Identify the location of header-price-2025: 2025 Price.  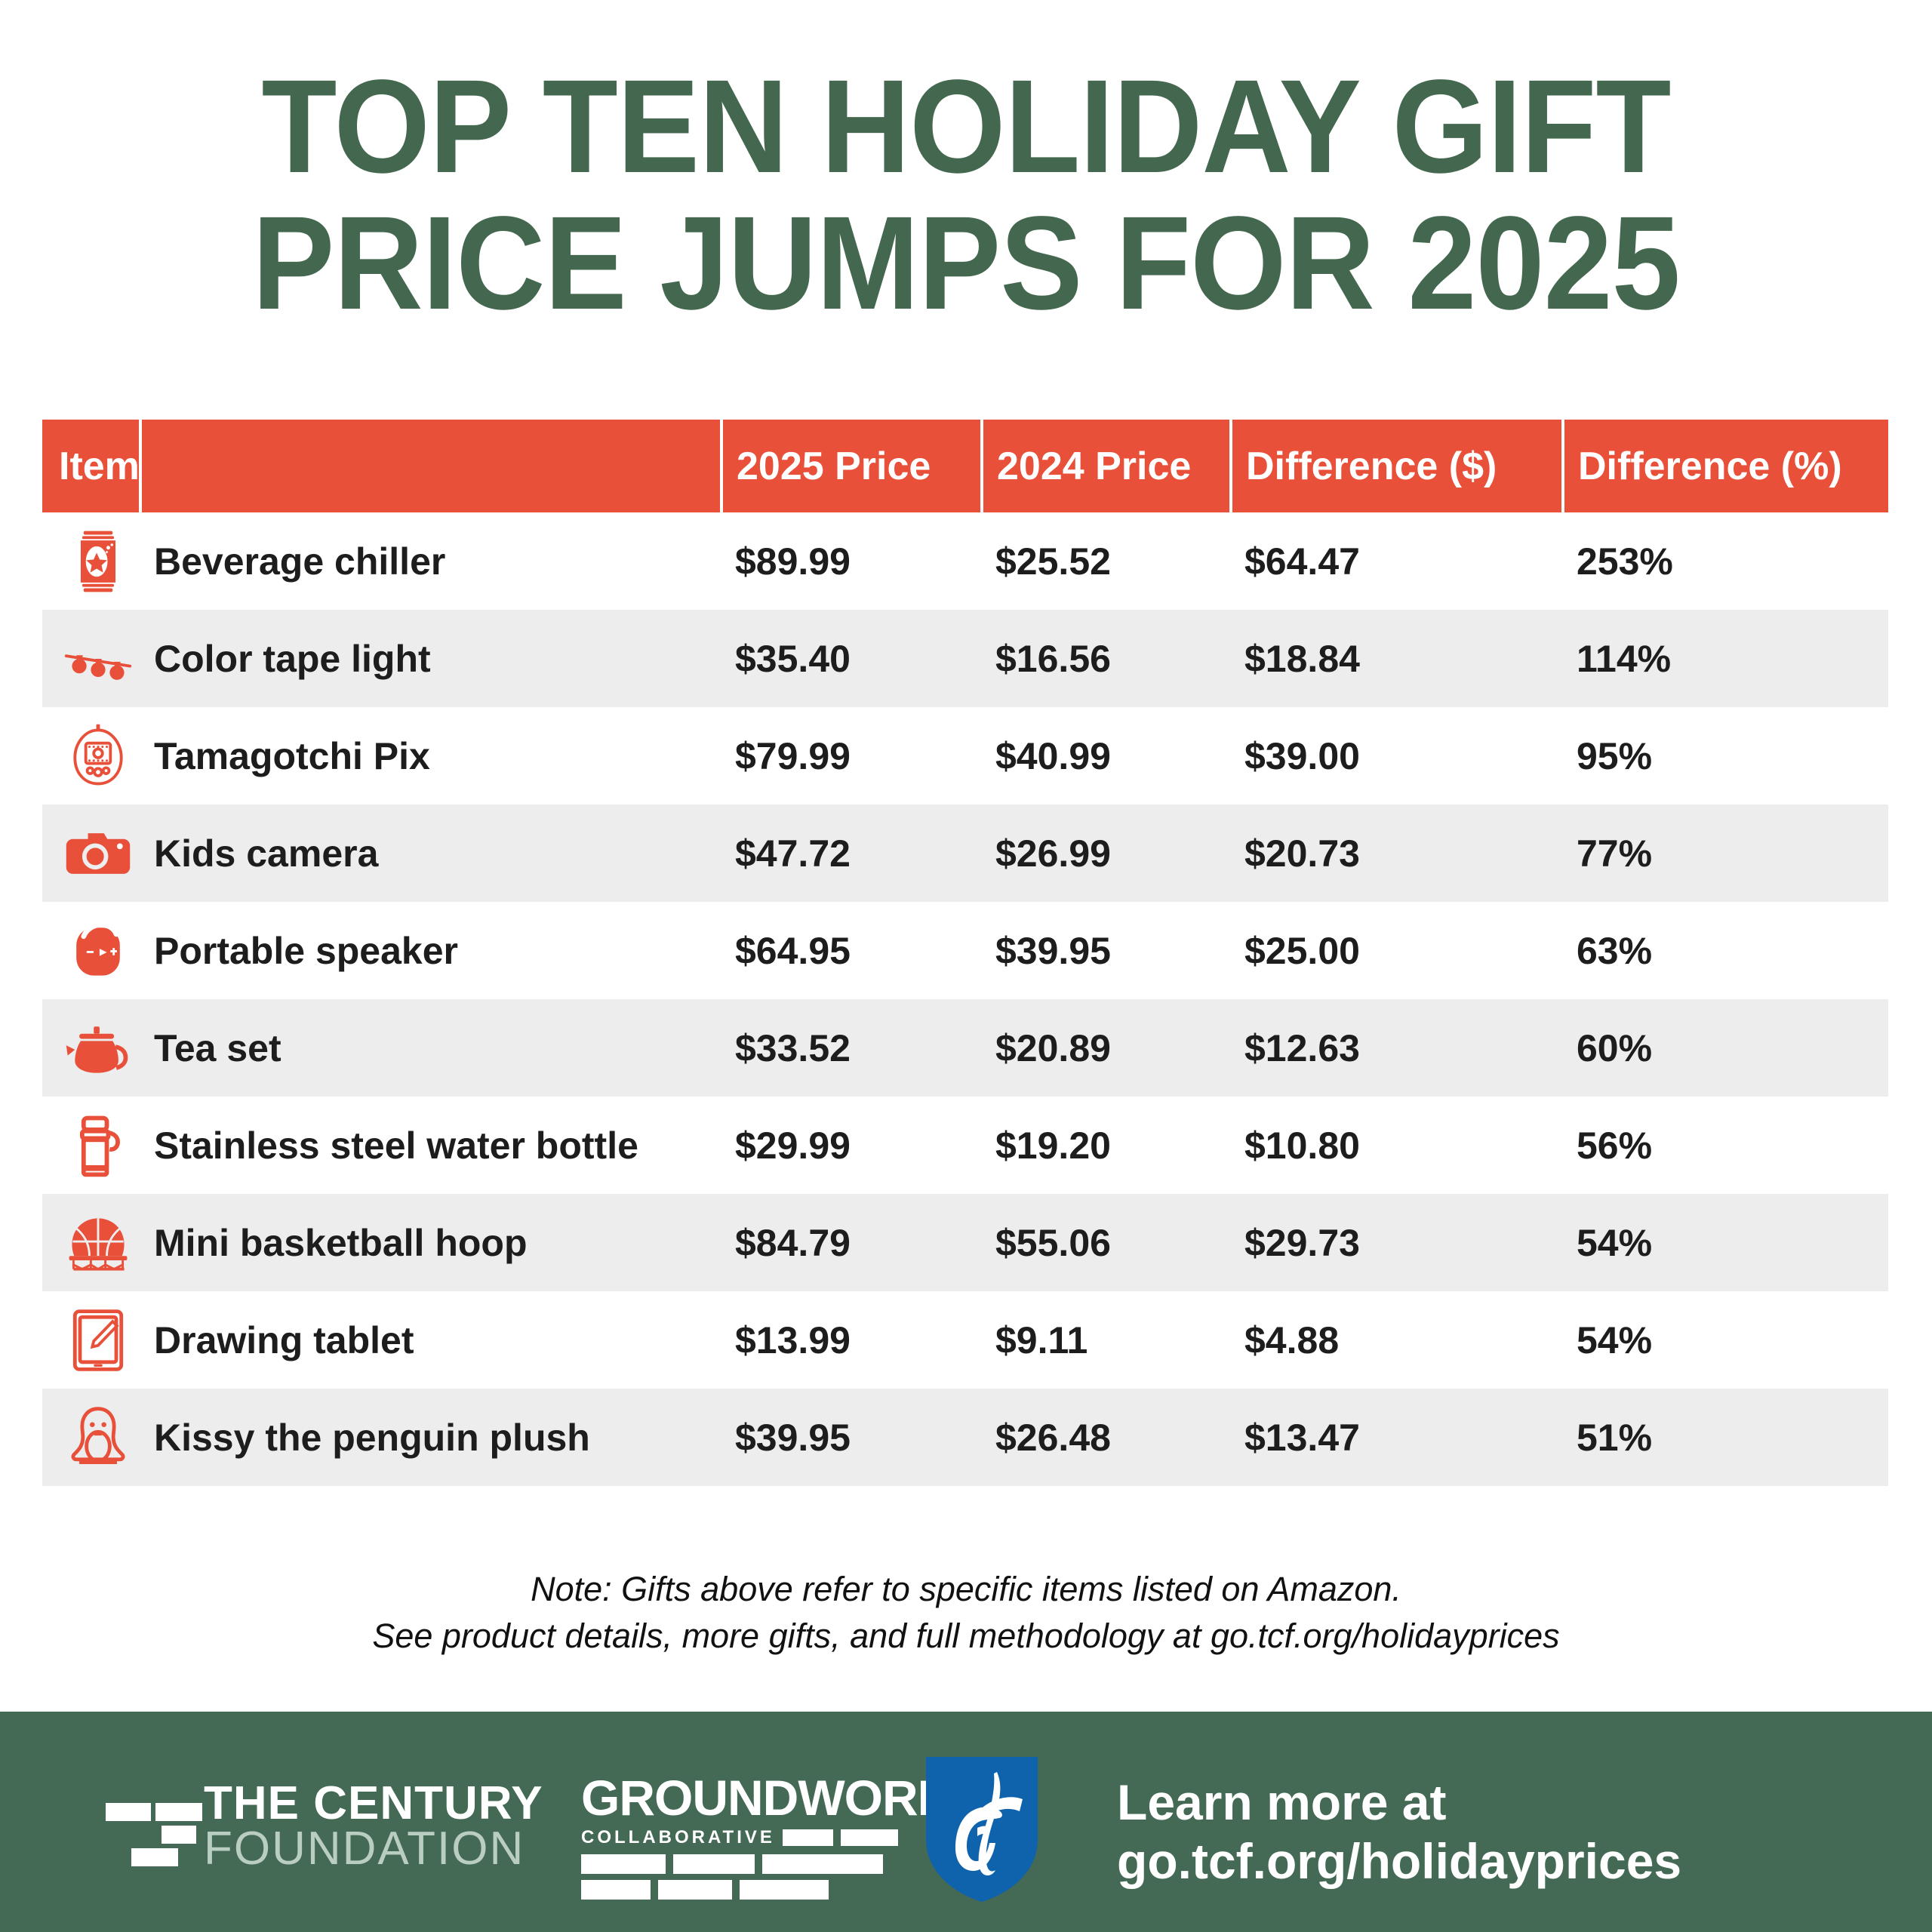
(852, 466).